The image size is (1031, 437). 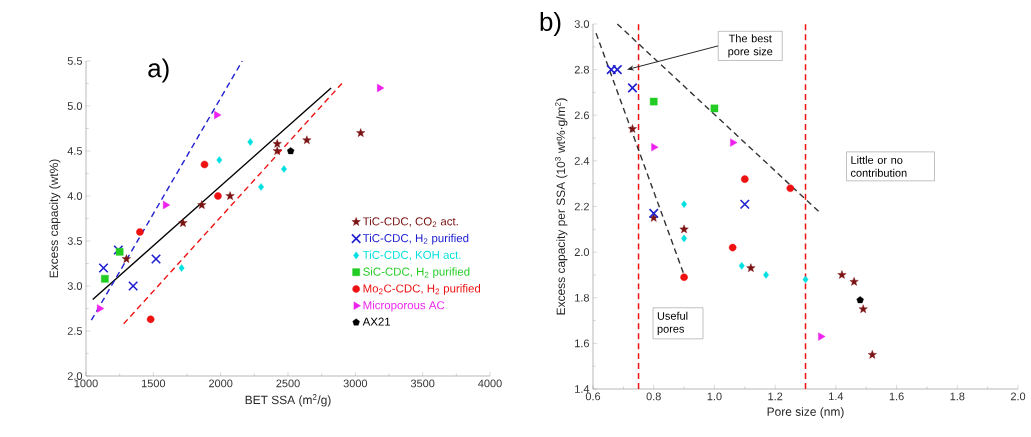 What do you see at coordinates (490, 383) in the screenshot?
I see `x-tick-label: 4000` at bounding box center [490, 383].